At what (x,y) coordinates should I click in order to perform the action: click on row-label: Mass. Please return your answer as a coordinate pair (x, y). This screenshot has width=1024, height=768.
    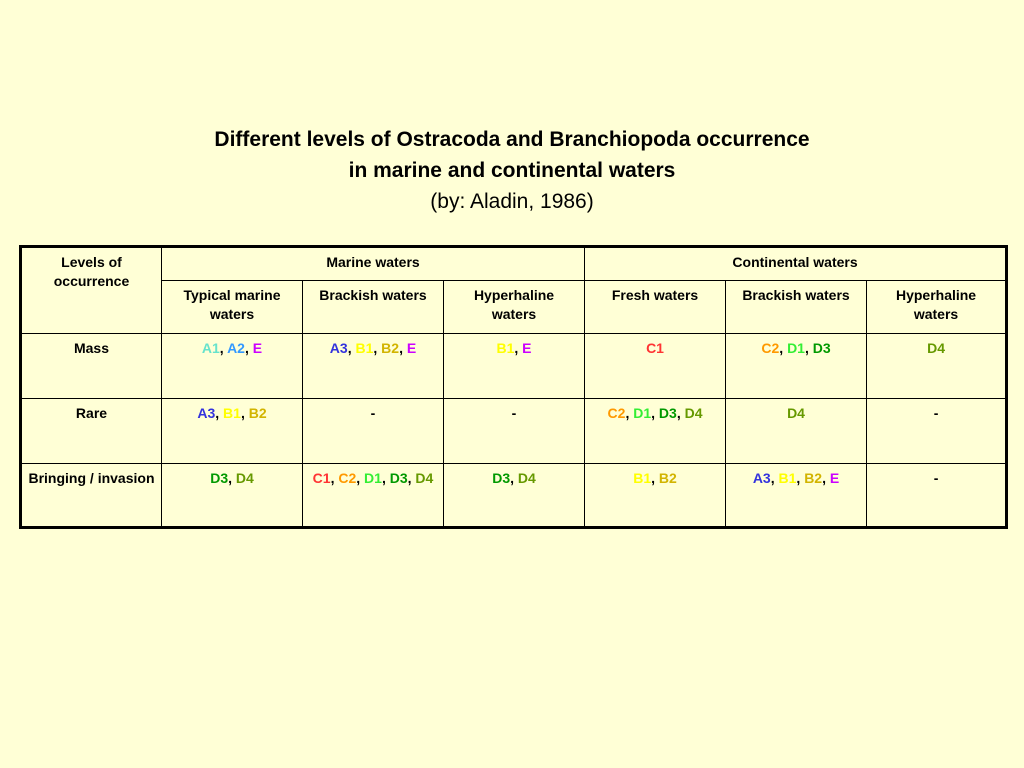
    Looking at the image, I should click on (91, 366).